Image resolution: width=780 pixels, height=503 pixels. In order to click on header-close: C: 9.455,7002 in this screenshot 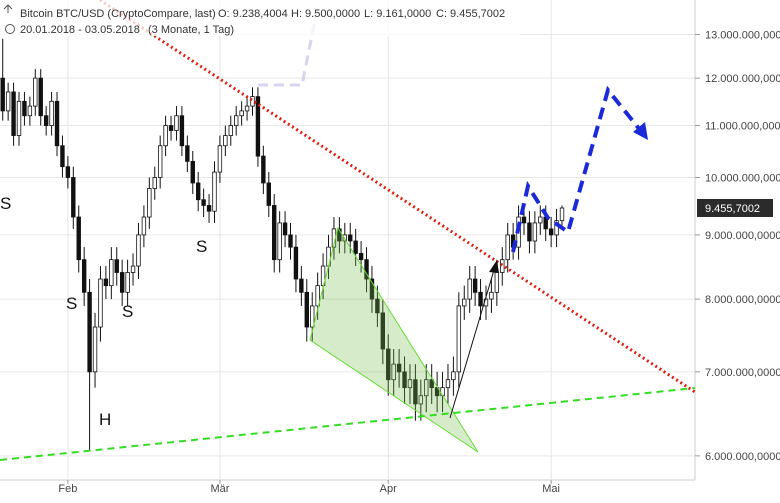, I will do `click(470, 14)`.